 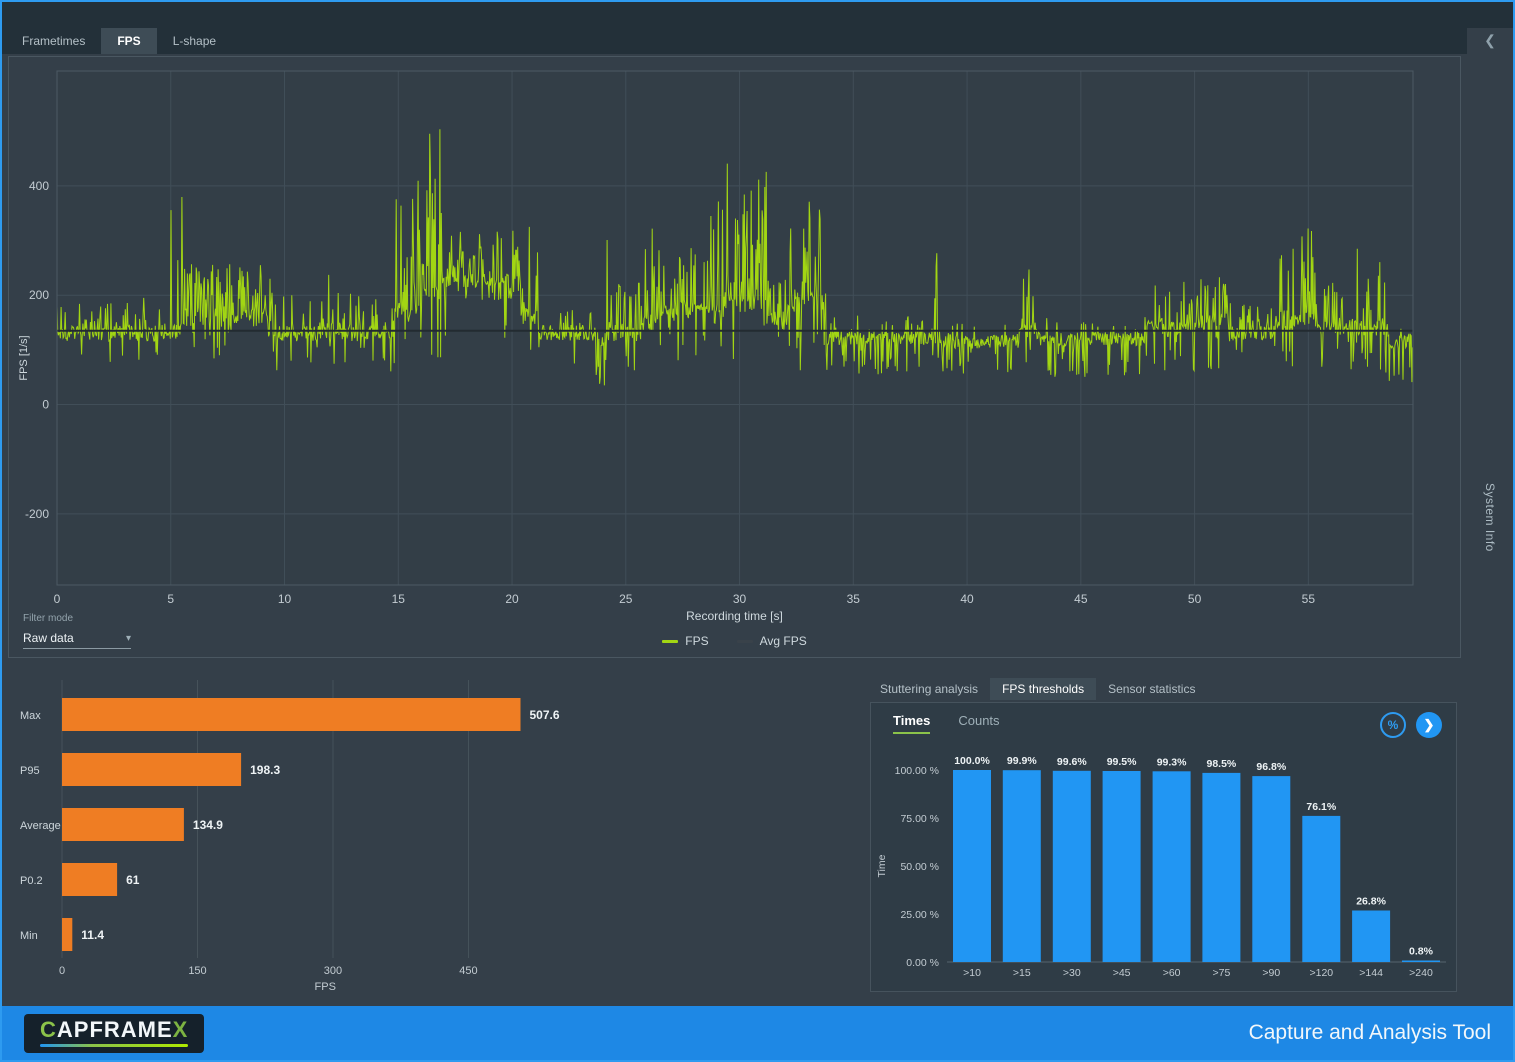 What do you see at coordinates (285, 599) in the screenshot?
I see `svg-text: 10` at bounding box center [285, 599].